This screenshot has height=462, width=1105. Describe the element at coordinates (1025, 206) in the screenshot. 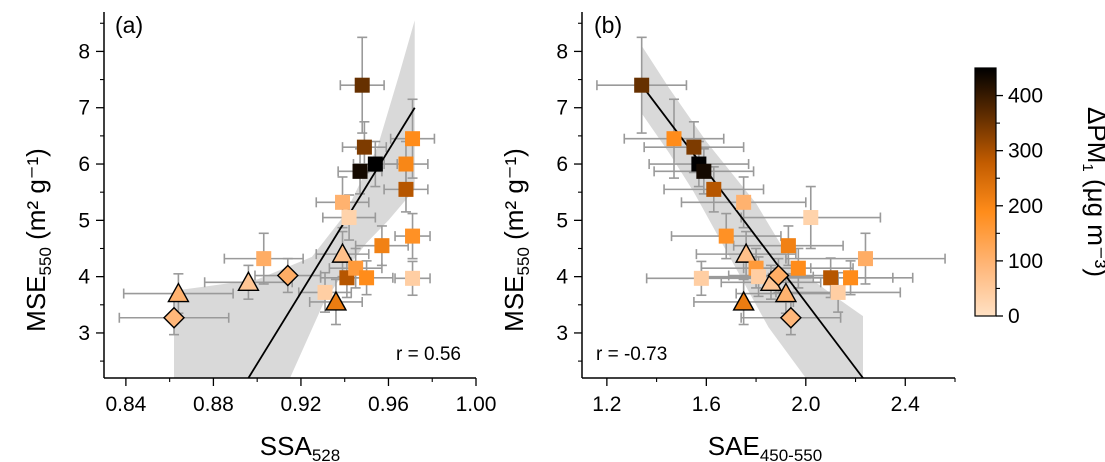

I see `colorbar-tick-label: 200` at that location.